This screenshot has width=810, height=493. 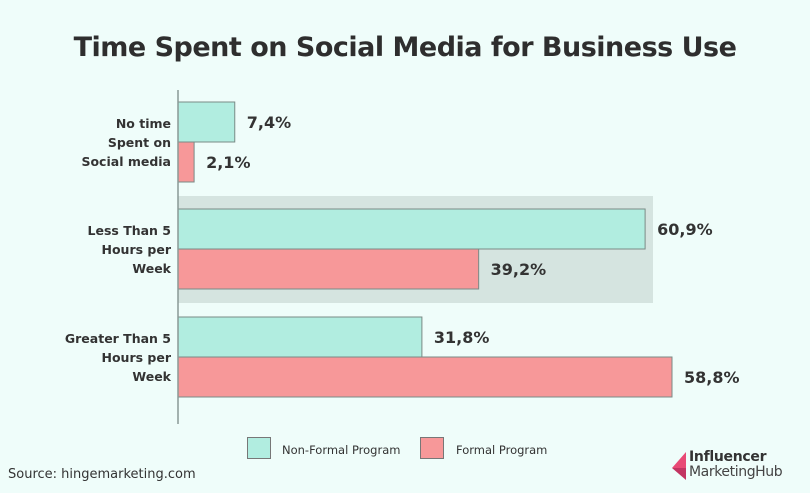 What do you see at coordinates (518, 269) in the screenshot?
I see `data-label: 39,2%` at bounding box center [518, 269].